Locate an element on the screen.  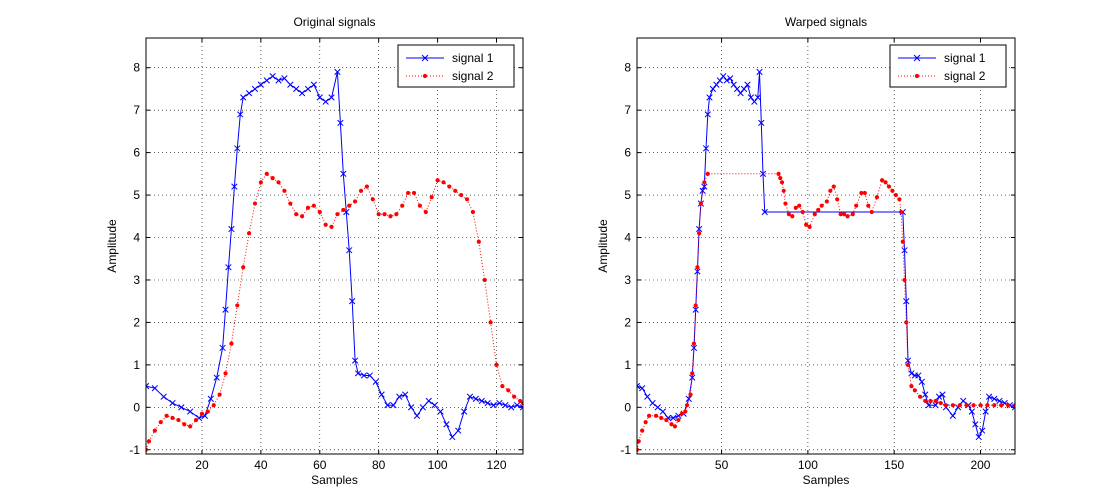
y-tick-label: 3 is located at coordinates (627, 280).